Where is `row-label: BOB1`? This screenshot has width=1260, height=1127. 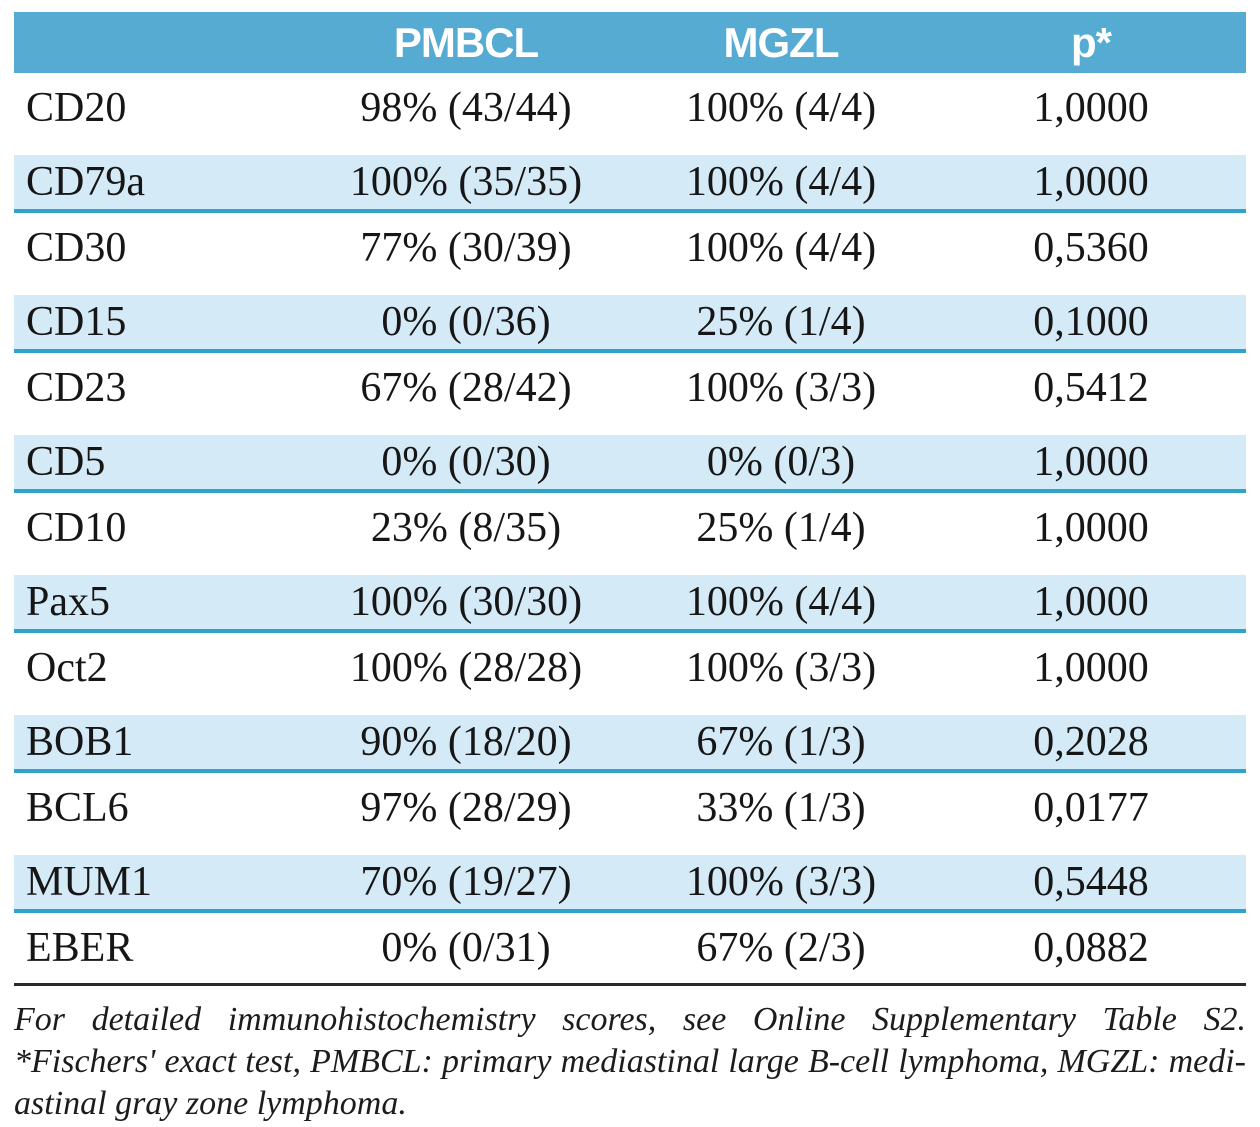 row-label: BOB1 is located at coordinates (80, 742).